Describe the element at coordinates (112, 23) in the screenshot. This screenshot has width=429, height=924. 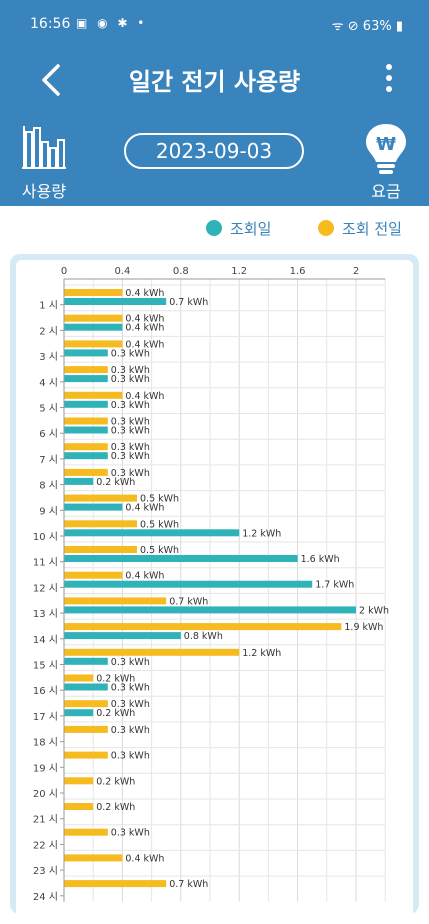
I see `notification-icons: ▣ ◉ ✱ •` at that location.